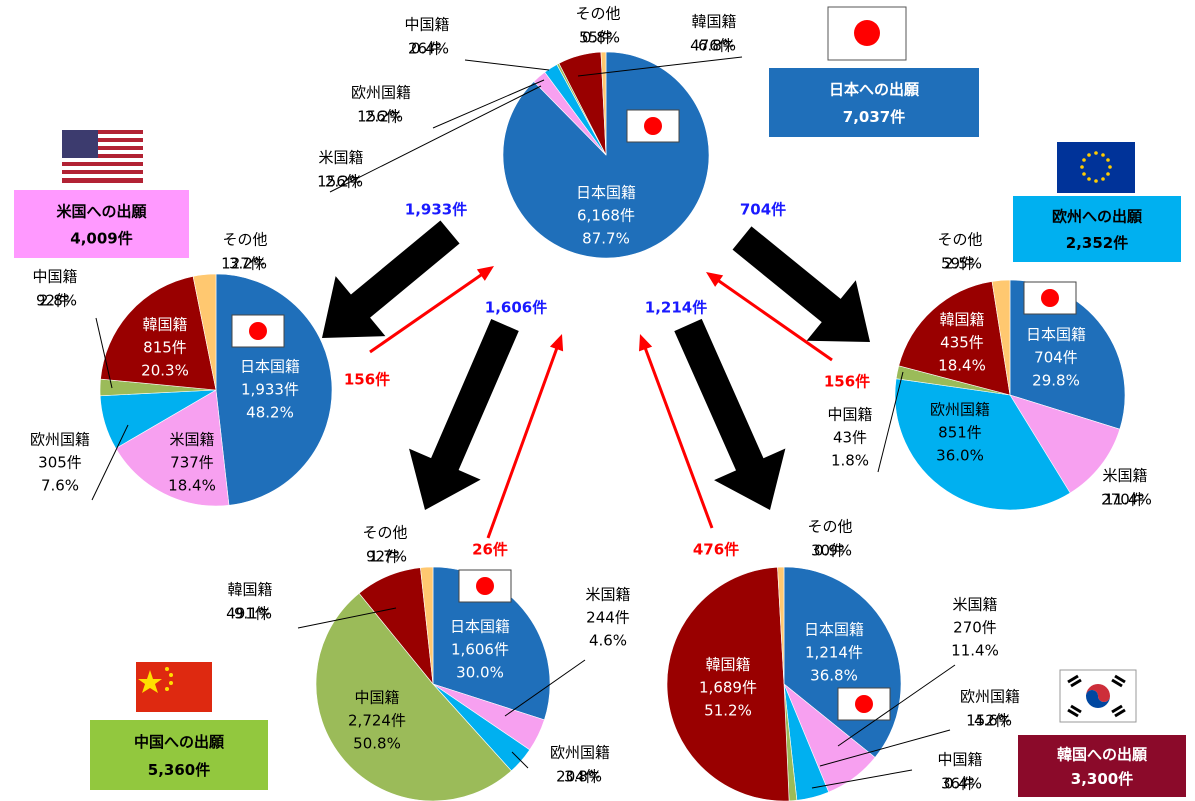 The image size is (1195, 801). Describe the element at coordinates (425, 49) in the screenshot. I see `slice-count: 26件` at that location.